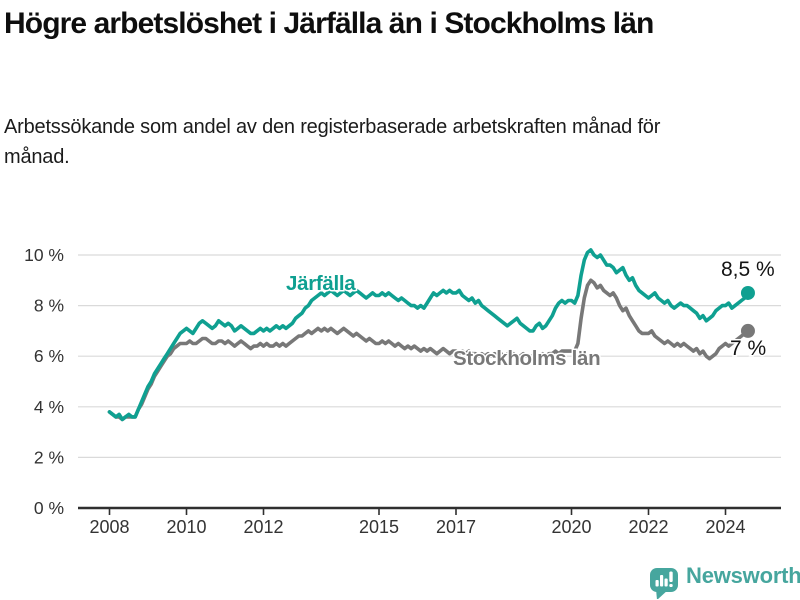  I want to click on end-value-label-jarfalla: 8,5 %, so click(748, 269).